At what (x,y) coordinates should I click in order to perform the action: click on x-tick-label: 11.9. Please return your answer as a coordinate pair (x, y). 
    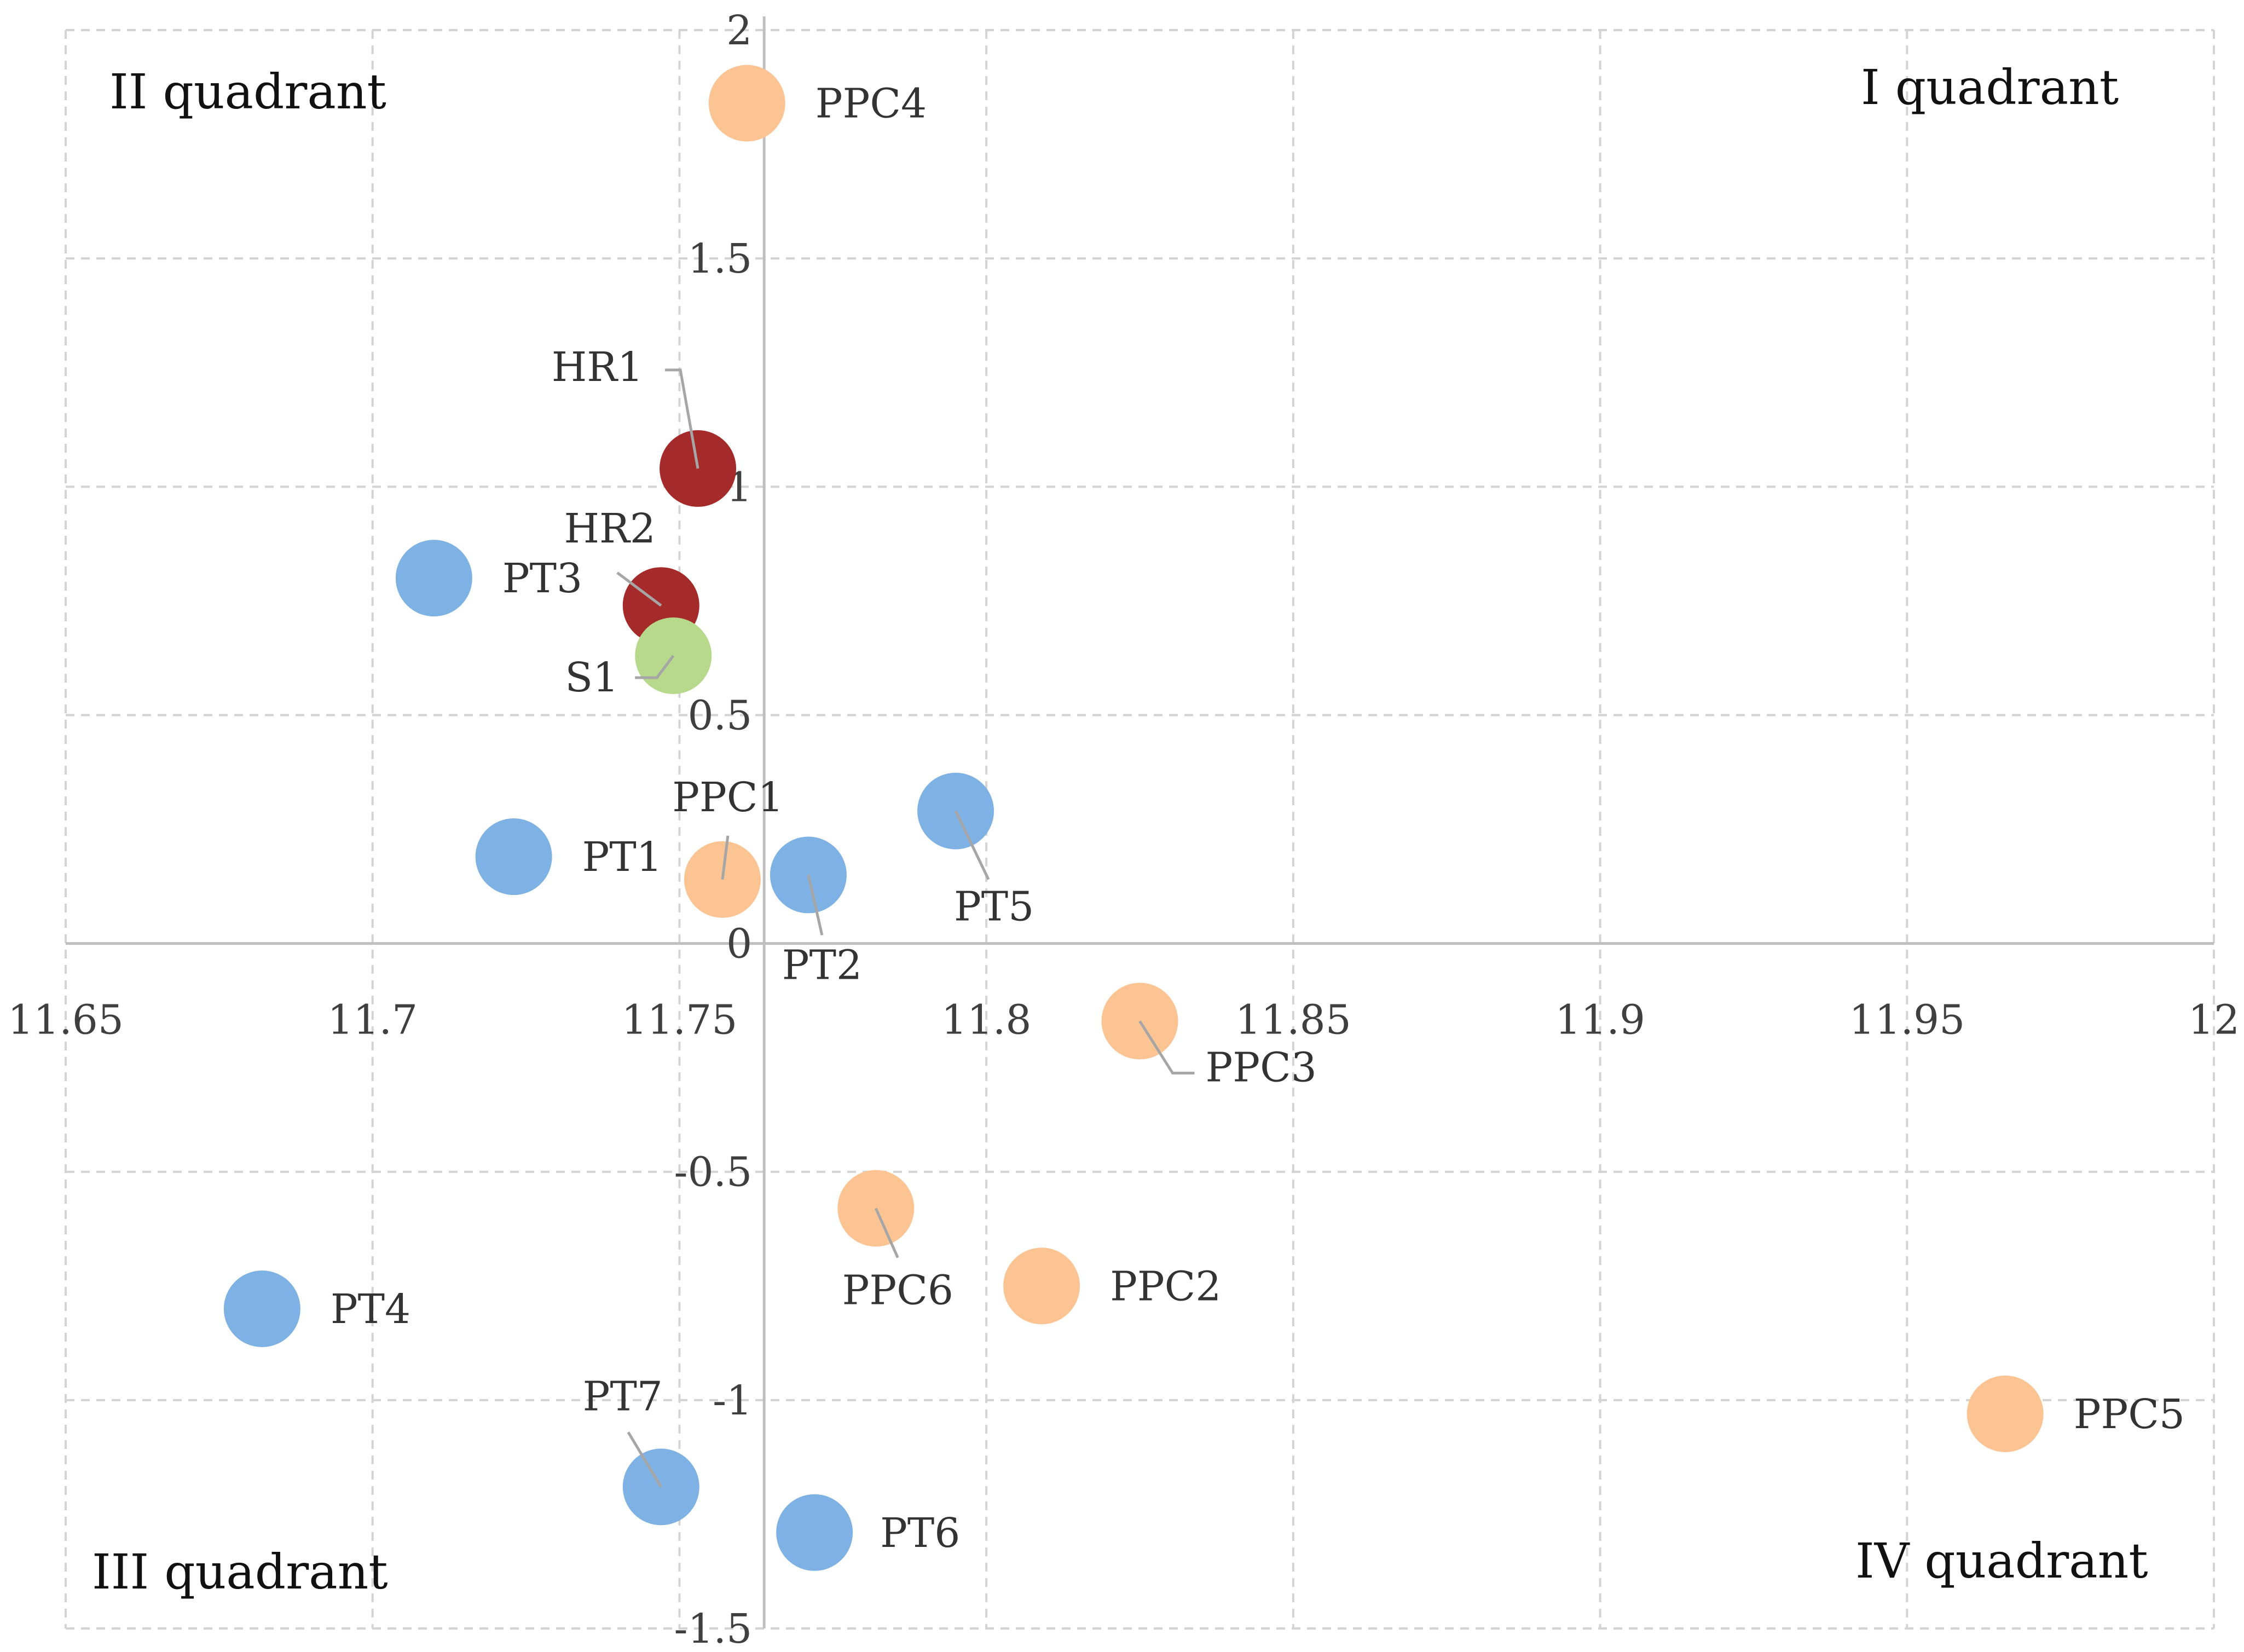
    Looking at the image, I should click on (1600, 1020).